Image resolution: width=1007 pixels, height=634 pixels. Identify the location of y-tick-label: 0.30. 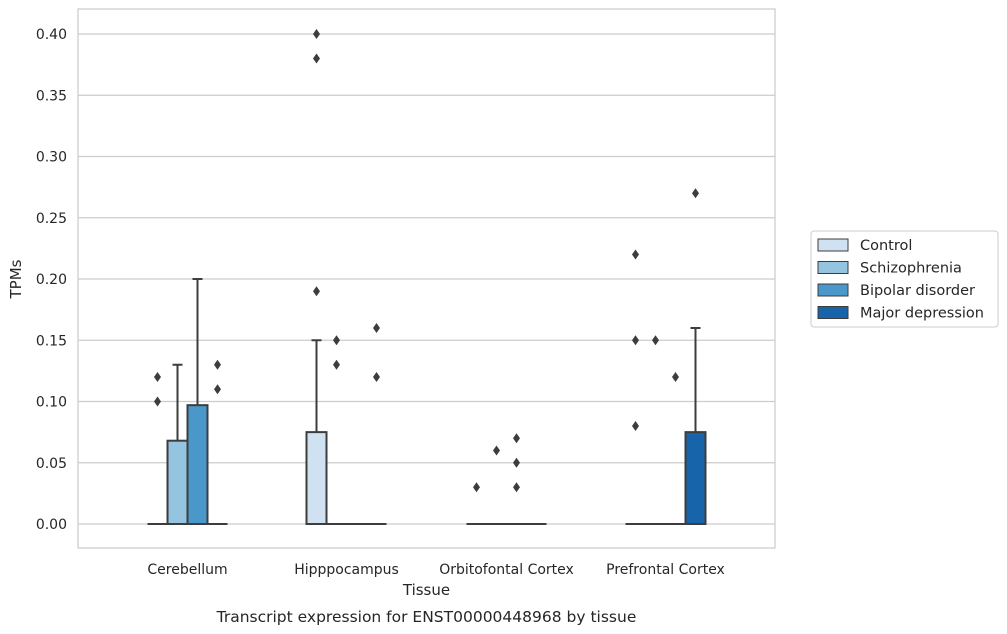
(51, 158).